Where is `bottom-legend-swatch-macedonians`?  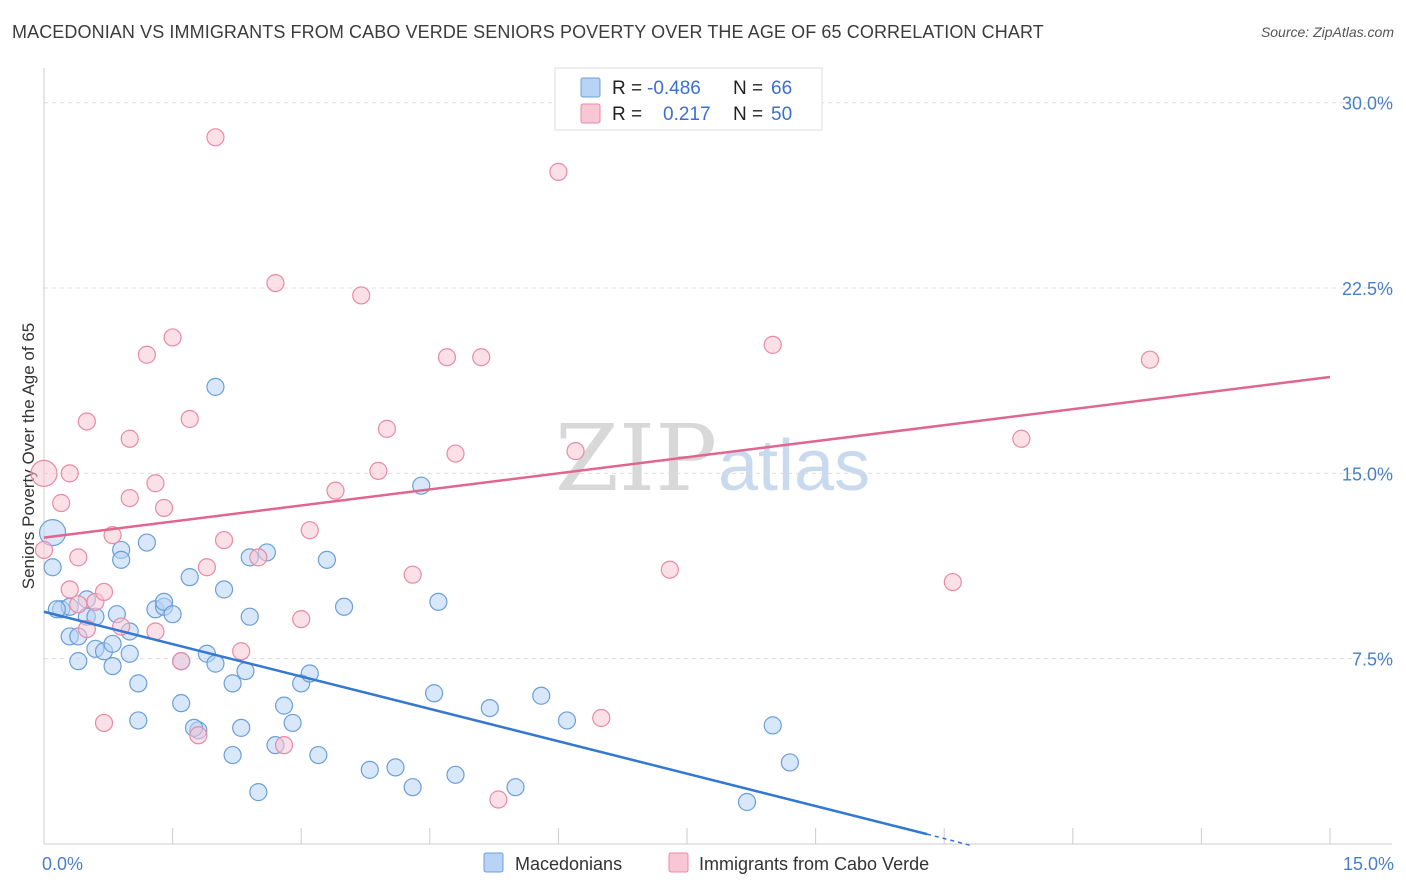
bottom-legend-swatch-macedonians is located at coordinates (493, 862).